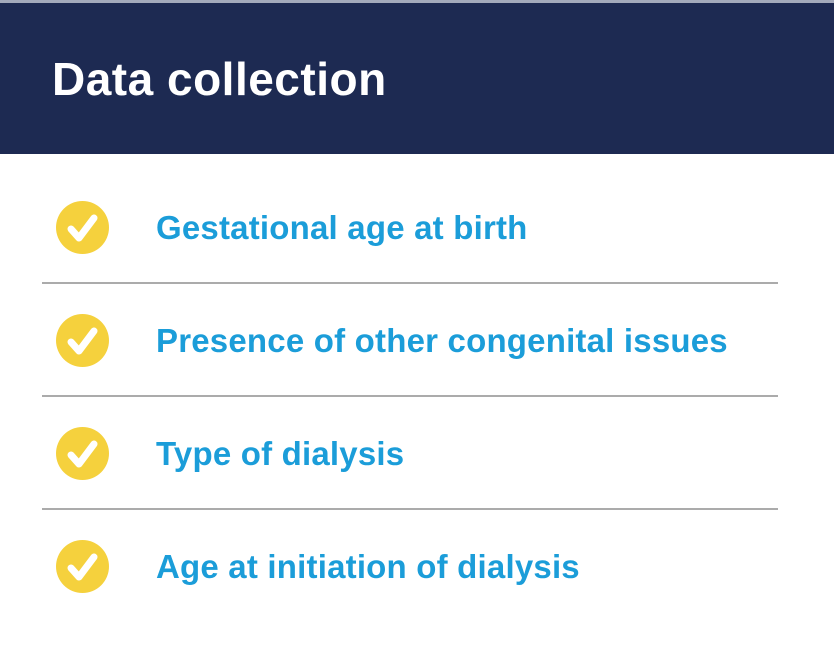 The width and height of the screenshot is (834, 651). I want to click on list-item-label: Age at initiation of dialysis, so click(368, 566).